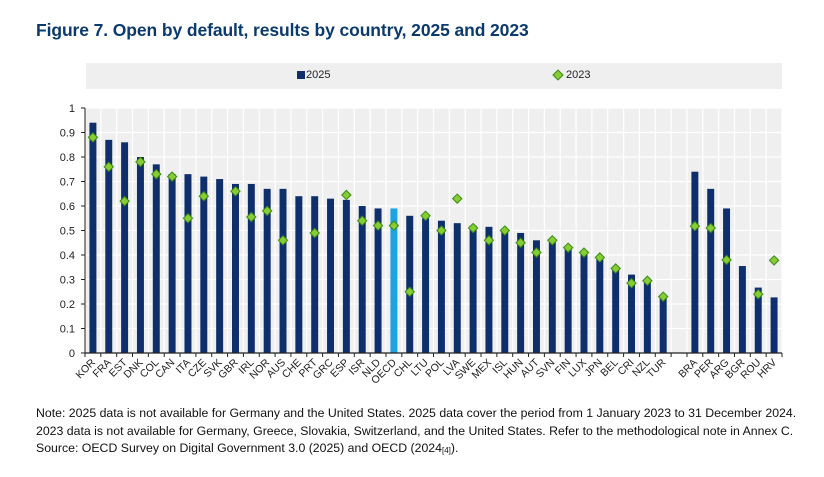 Image resolution: width=824 pixels, height=477 pixels. I want to click on bar-2025-est, so click(125, 247).